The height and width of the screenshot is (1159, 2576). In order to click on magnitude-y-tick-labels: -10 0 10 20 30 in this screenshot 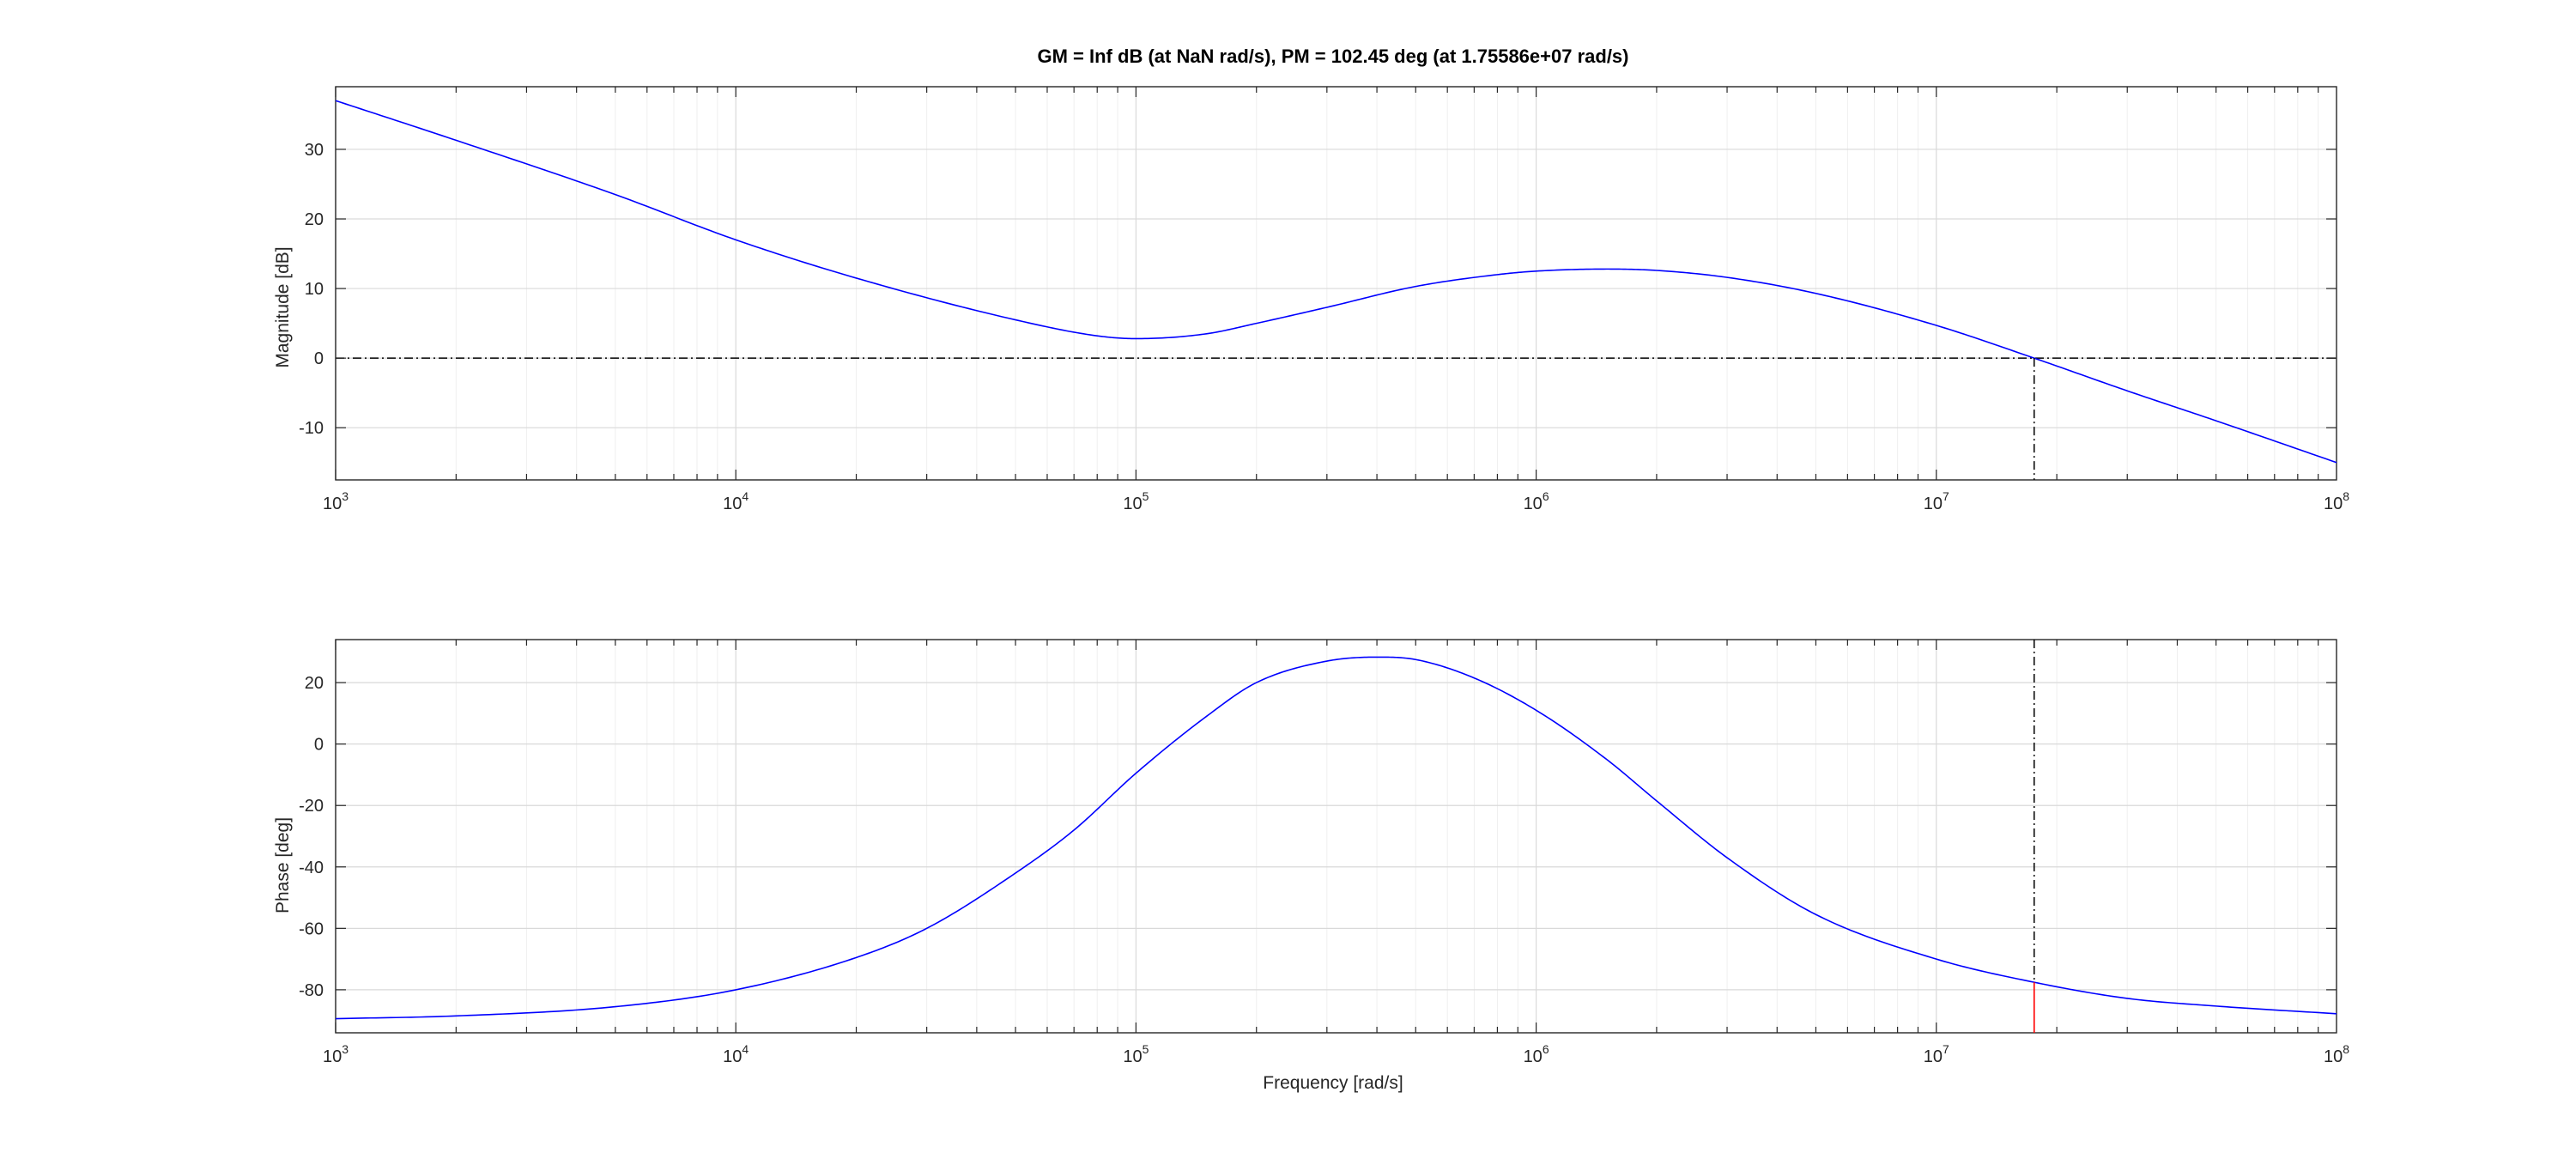, I will do `click(311, 289)`.